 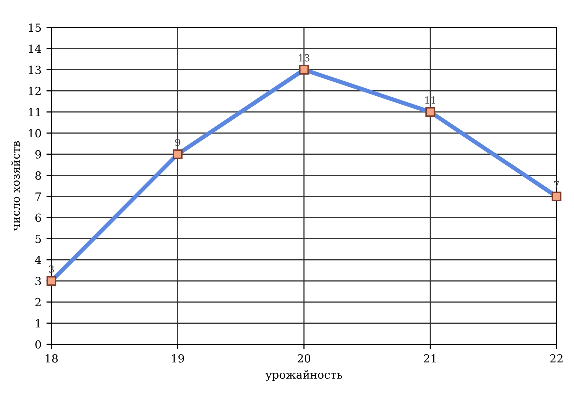 I want to click on y-tick-label: 0, so click(x=39, y=344).